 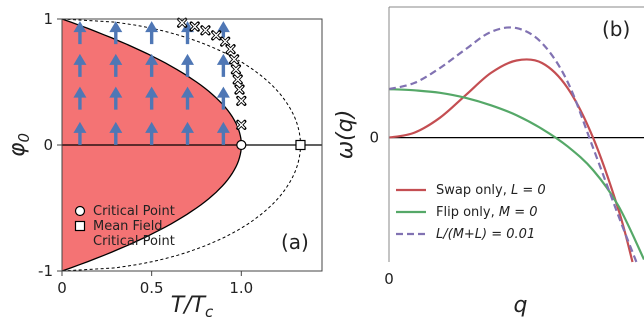 What do you see at coordinates (209, 312) in the screenshot?
I see `x-axis-title-subscript: c` at bounding box center [209, 312].